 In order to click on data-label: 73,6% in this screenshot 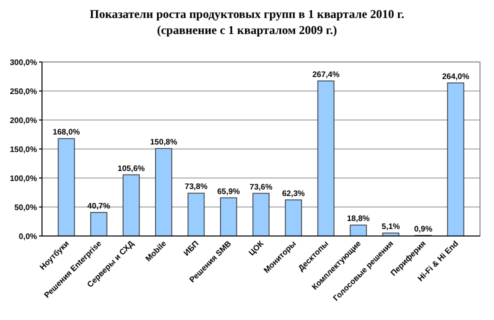, I will do `click(261, 187)`.